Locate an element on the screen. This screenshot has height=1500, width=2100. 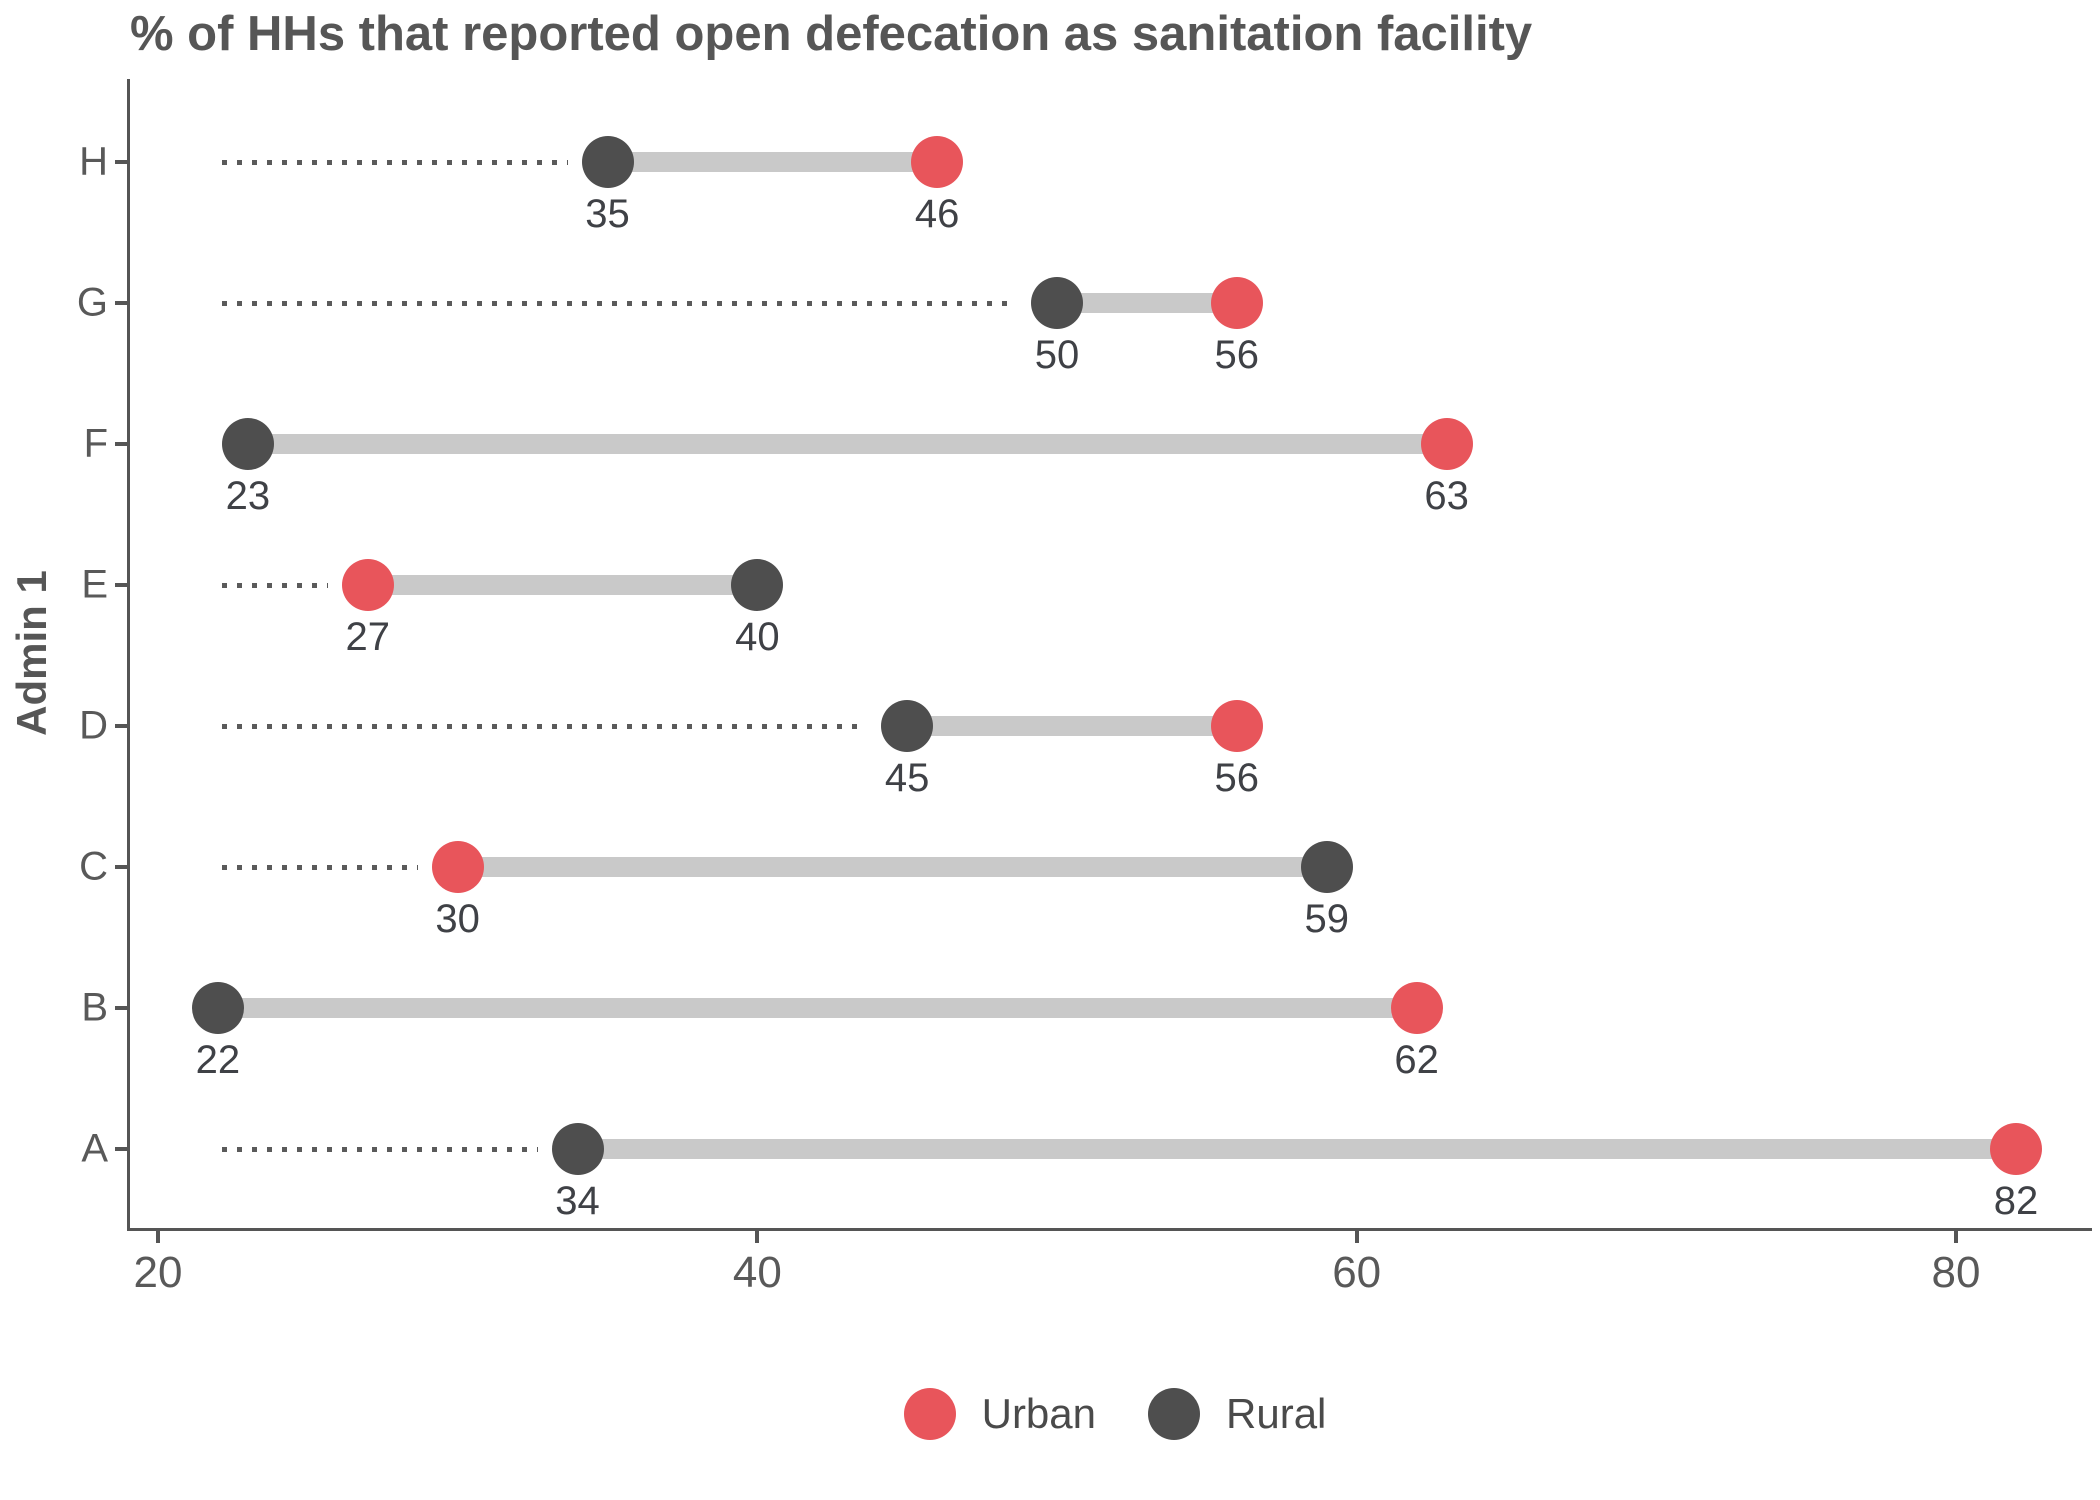
urban-value-label: 30 is located at coordinates (457, 919).